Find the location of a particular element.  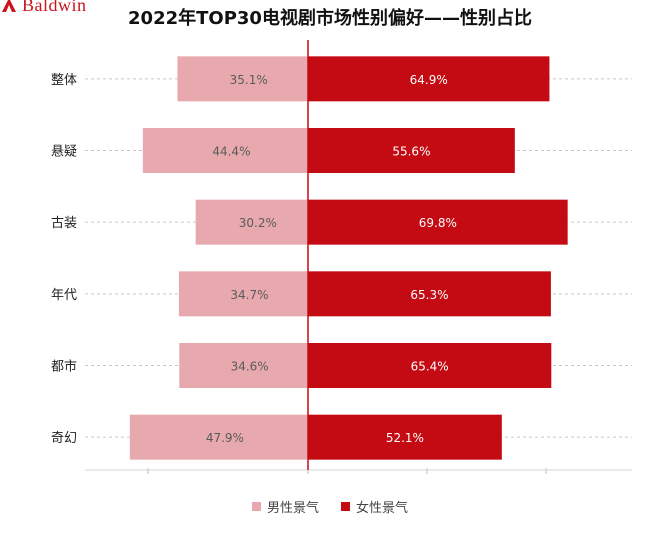

legend-swatch-female is located at coordinates (345, 506).